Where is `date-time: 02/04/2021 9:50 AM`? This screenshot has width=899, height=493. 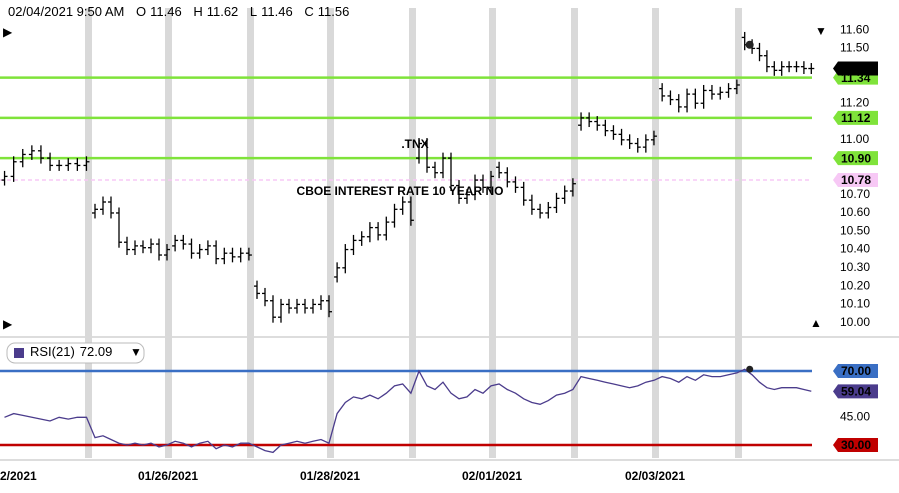 date-time: 02/04/2021 9:50 AM is located at coordinates (66, 11).